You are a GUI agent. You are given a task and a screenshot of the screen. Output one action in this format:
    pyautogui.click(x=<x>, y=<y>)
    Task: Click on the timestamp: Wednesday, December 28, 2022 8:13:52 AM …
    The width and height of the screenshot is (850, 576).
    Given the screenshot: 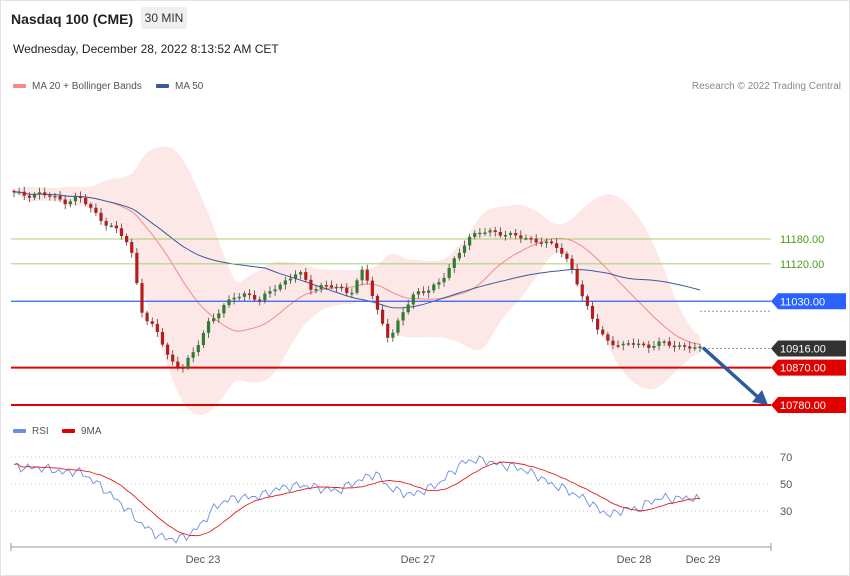 What is the action you would take?
    pyautogui.click(x=146, y=49)
    